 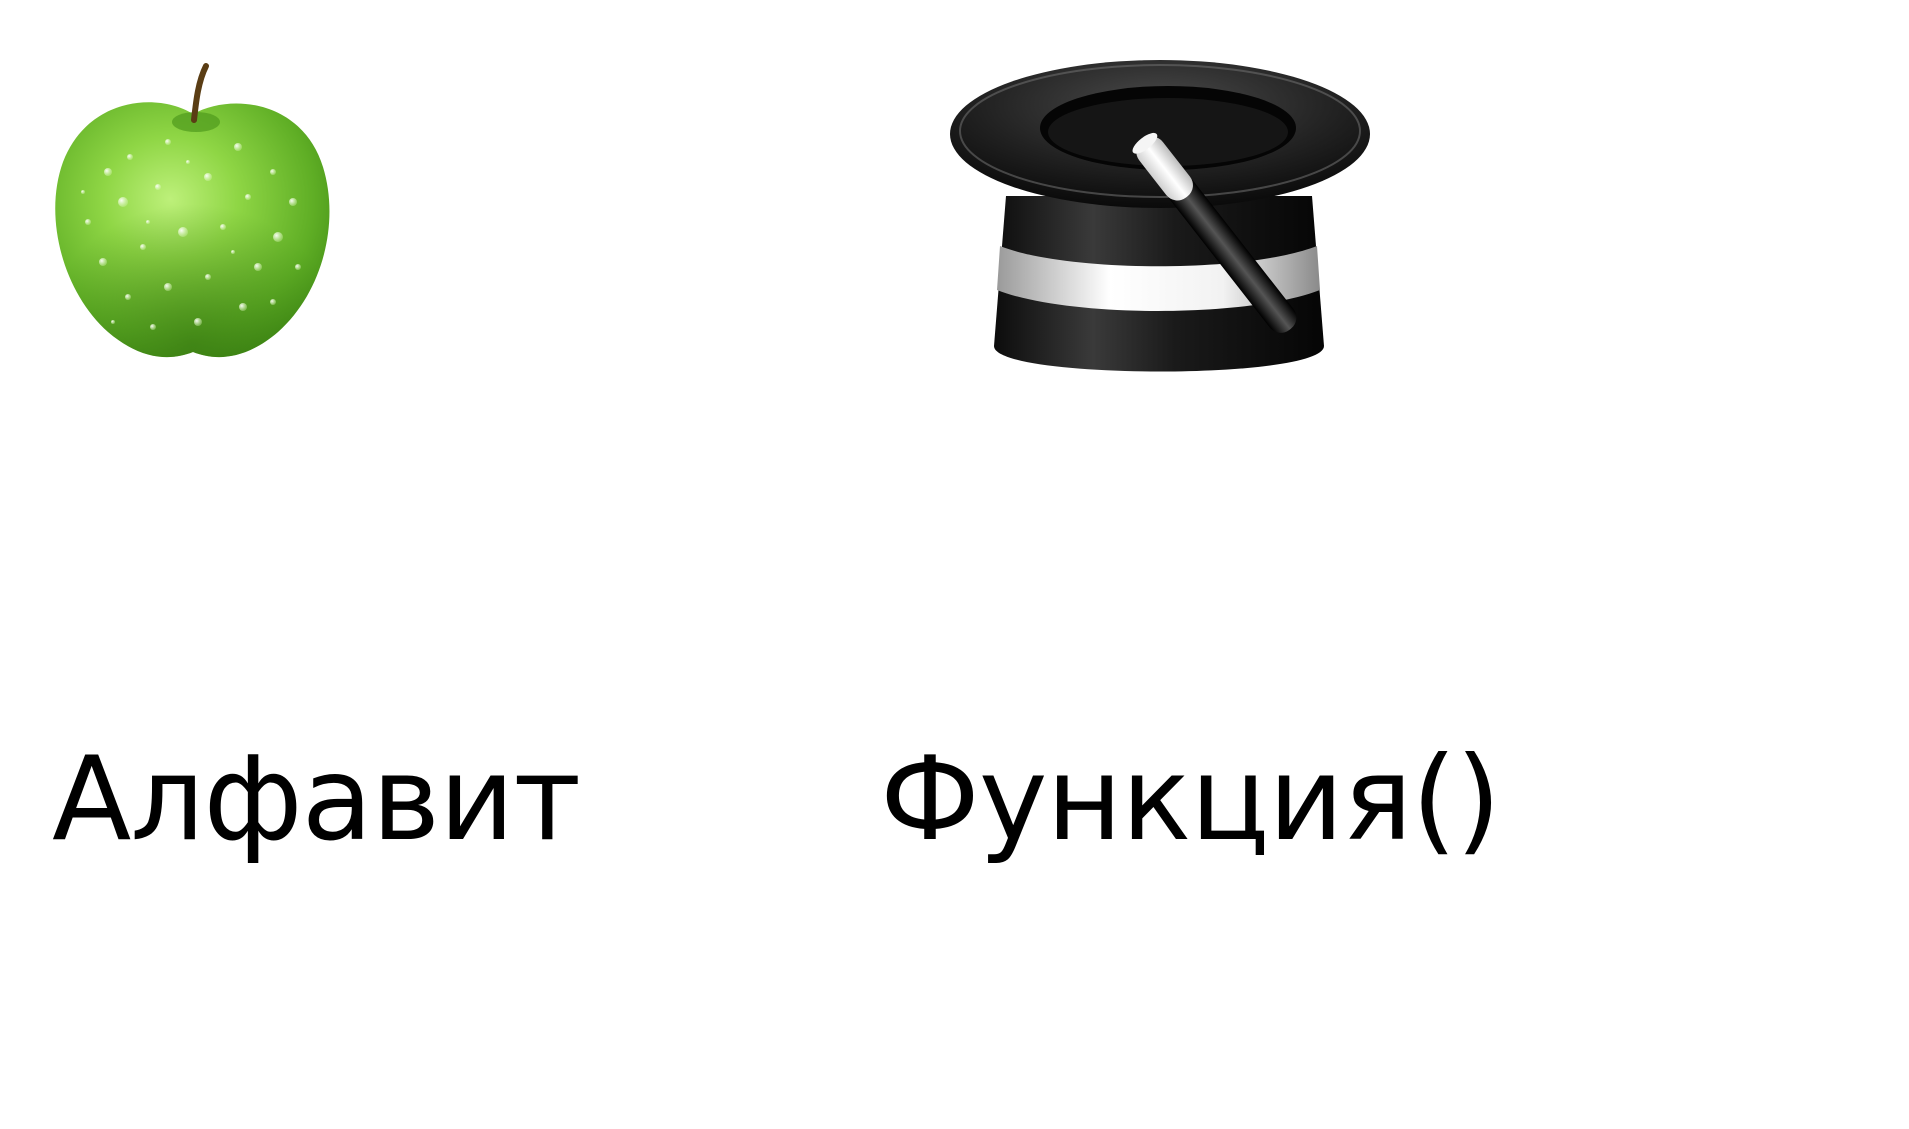 I want to click on magic-hat-wand-icon, so click(x=1160, y=216).